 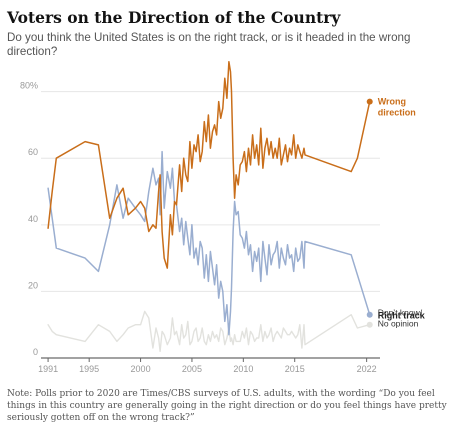 I want to click on x-tick-label-2022: 2022, so click(x=367, y=369).